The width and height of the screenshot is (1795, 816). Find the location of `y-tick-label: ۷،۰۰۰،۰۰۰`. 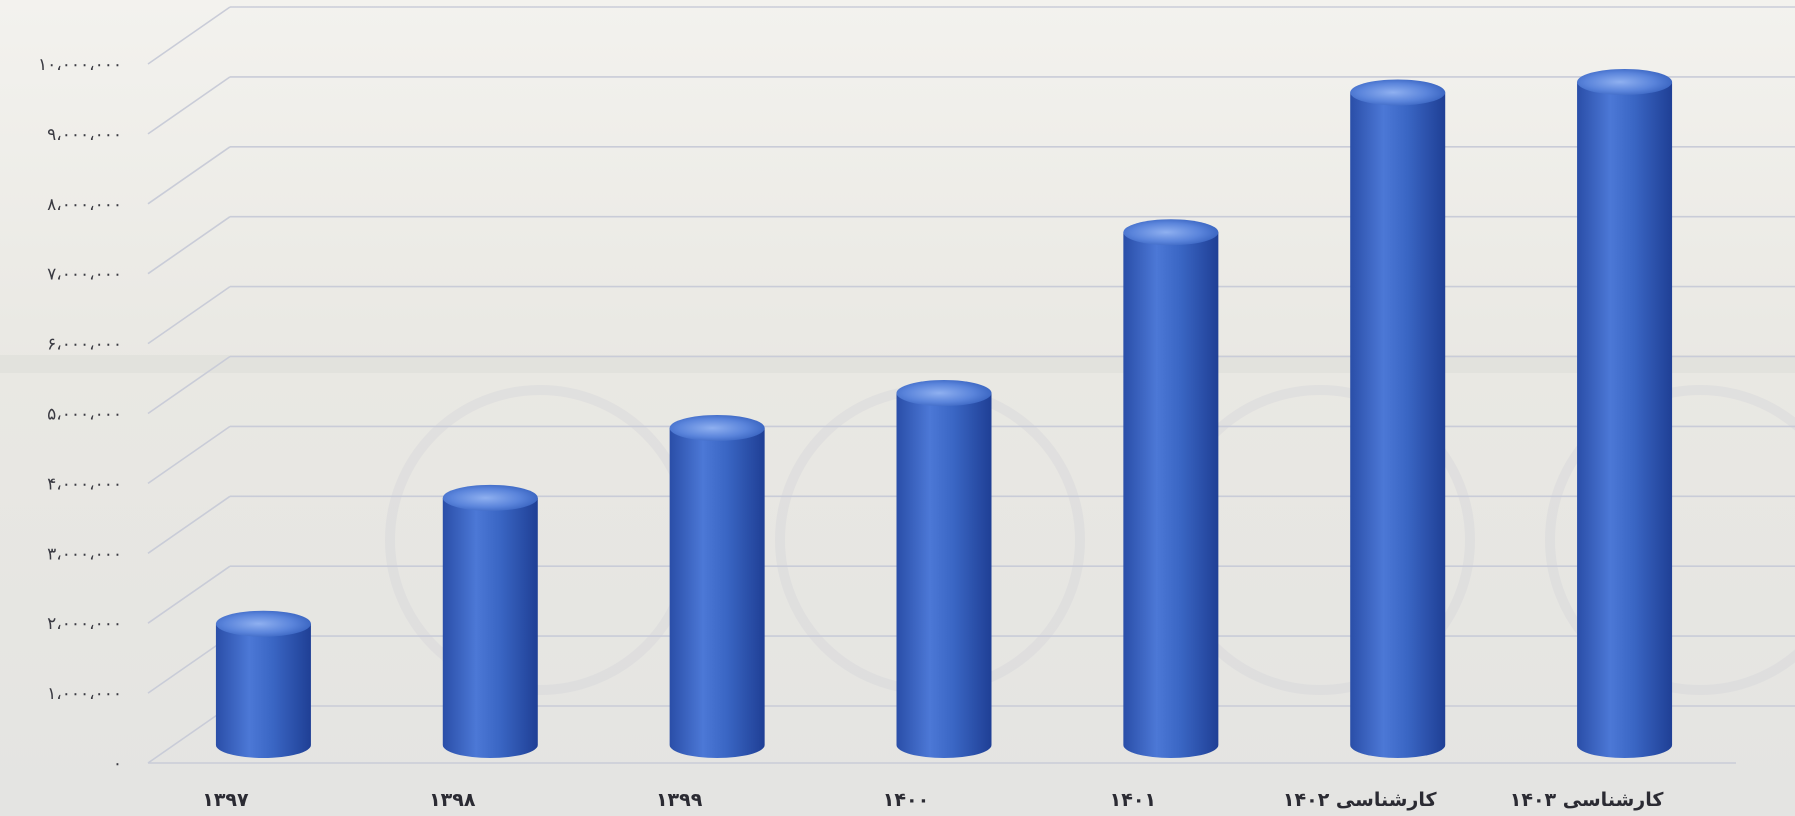

y-tick-label: ۷،۰۰۰،۰۰۰ is located at coordinates (84, 275).